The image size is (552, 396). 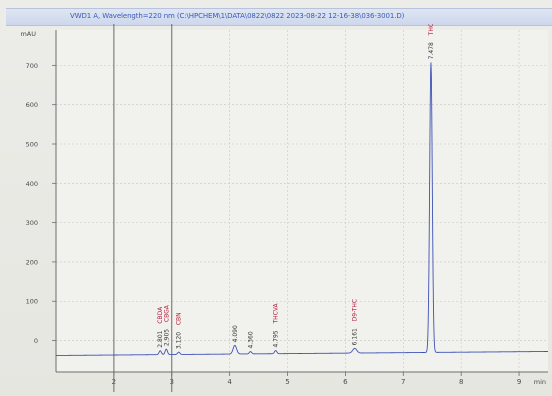 What do you see at coordinates (229, 382) in the screenshot?
I see `x-tick-label: 4` at bounding box center [229, 382].